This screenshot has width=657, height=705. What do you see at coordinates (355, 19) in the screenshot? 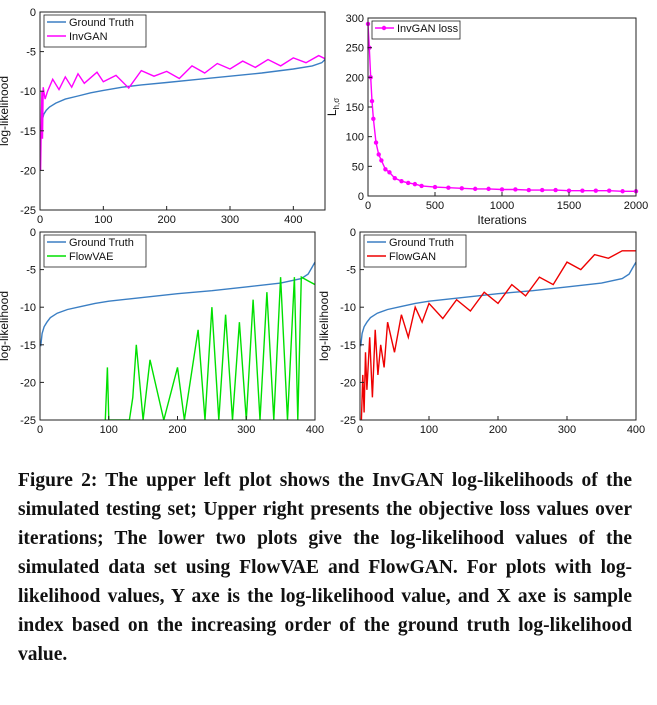
I see `y-tick-label: 300` at bounding box center [355, 19].